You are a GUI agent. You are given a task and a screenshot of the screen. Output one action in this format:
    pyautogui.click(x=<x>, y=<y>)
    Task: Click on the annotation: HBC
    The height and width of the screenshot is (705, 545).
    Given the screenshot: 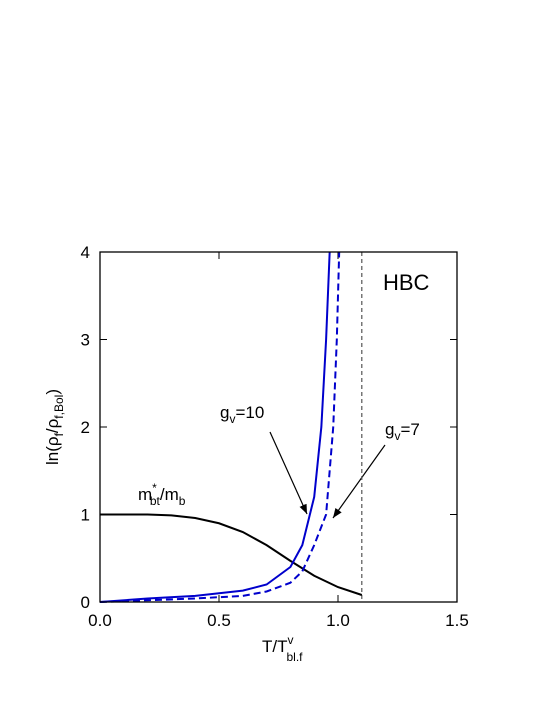 What is the action you would take?
    pyautogui.click(x=406, y=282)
    